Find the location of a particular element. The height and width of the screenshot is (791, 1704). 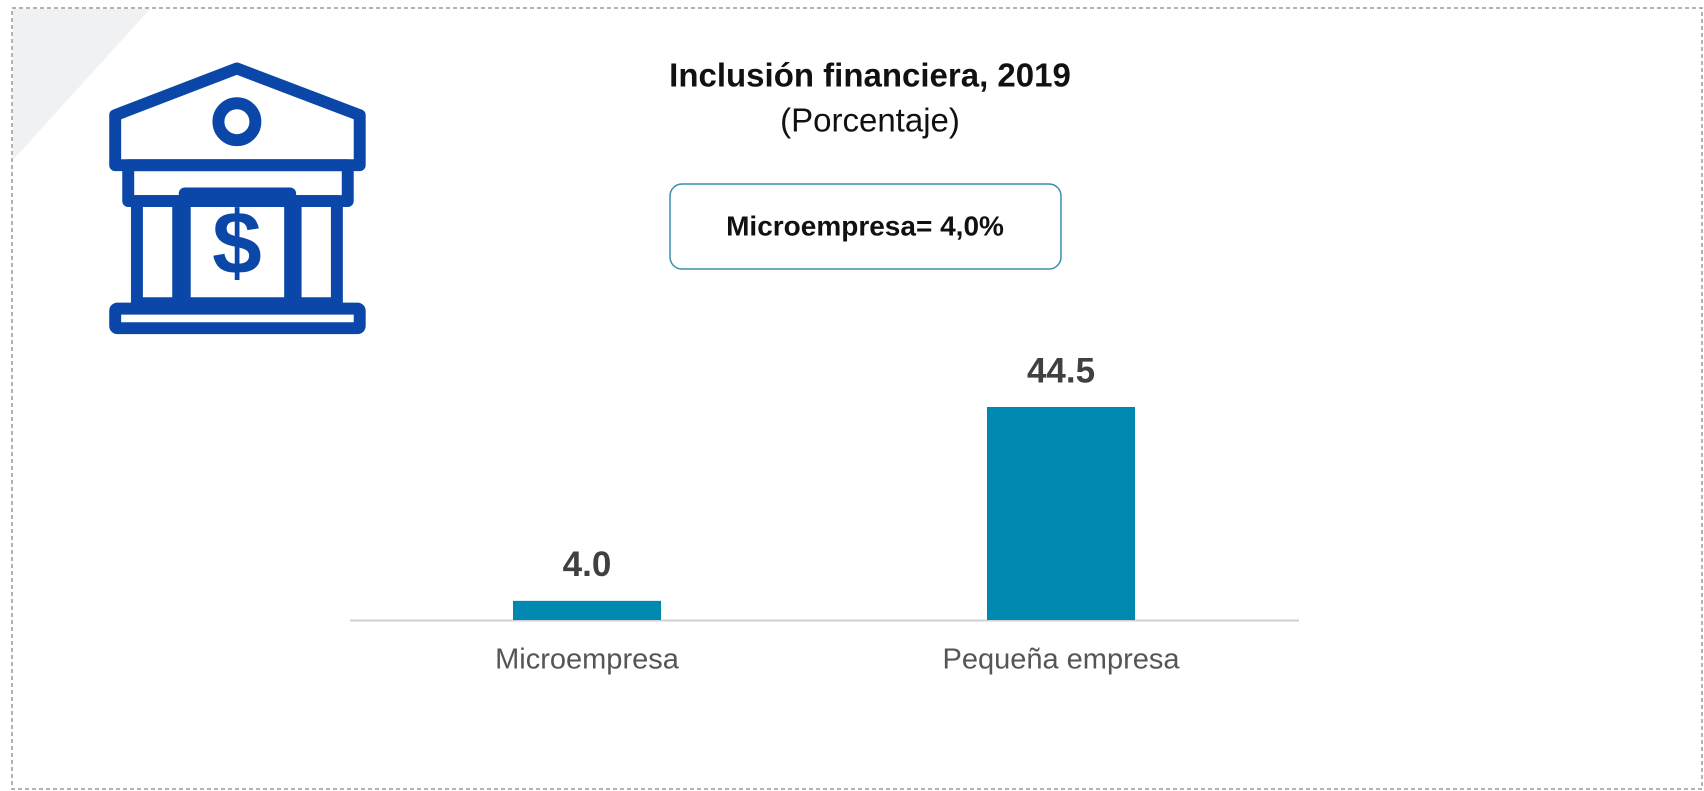

annotation-box is located at coordinates (865, 226).